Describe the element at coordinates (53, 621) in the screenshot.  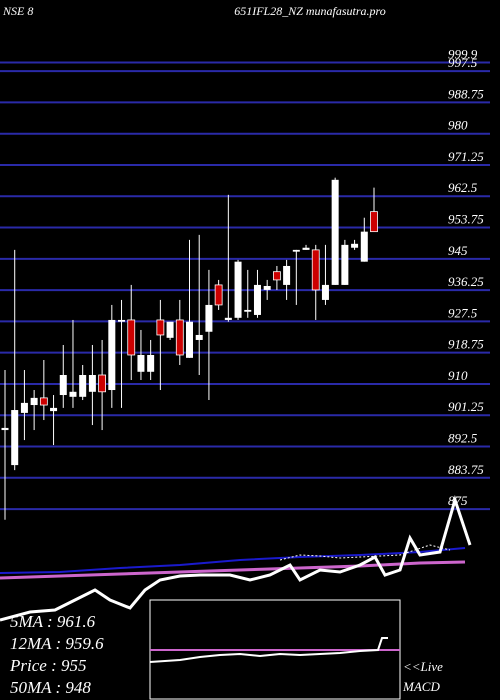
I see `info-line: 5MA : 961.6` at that location.